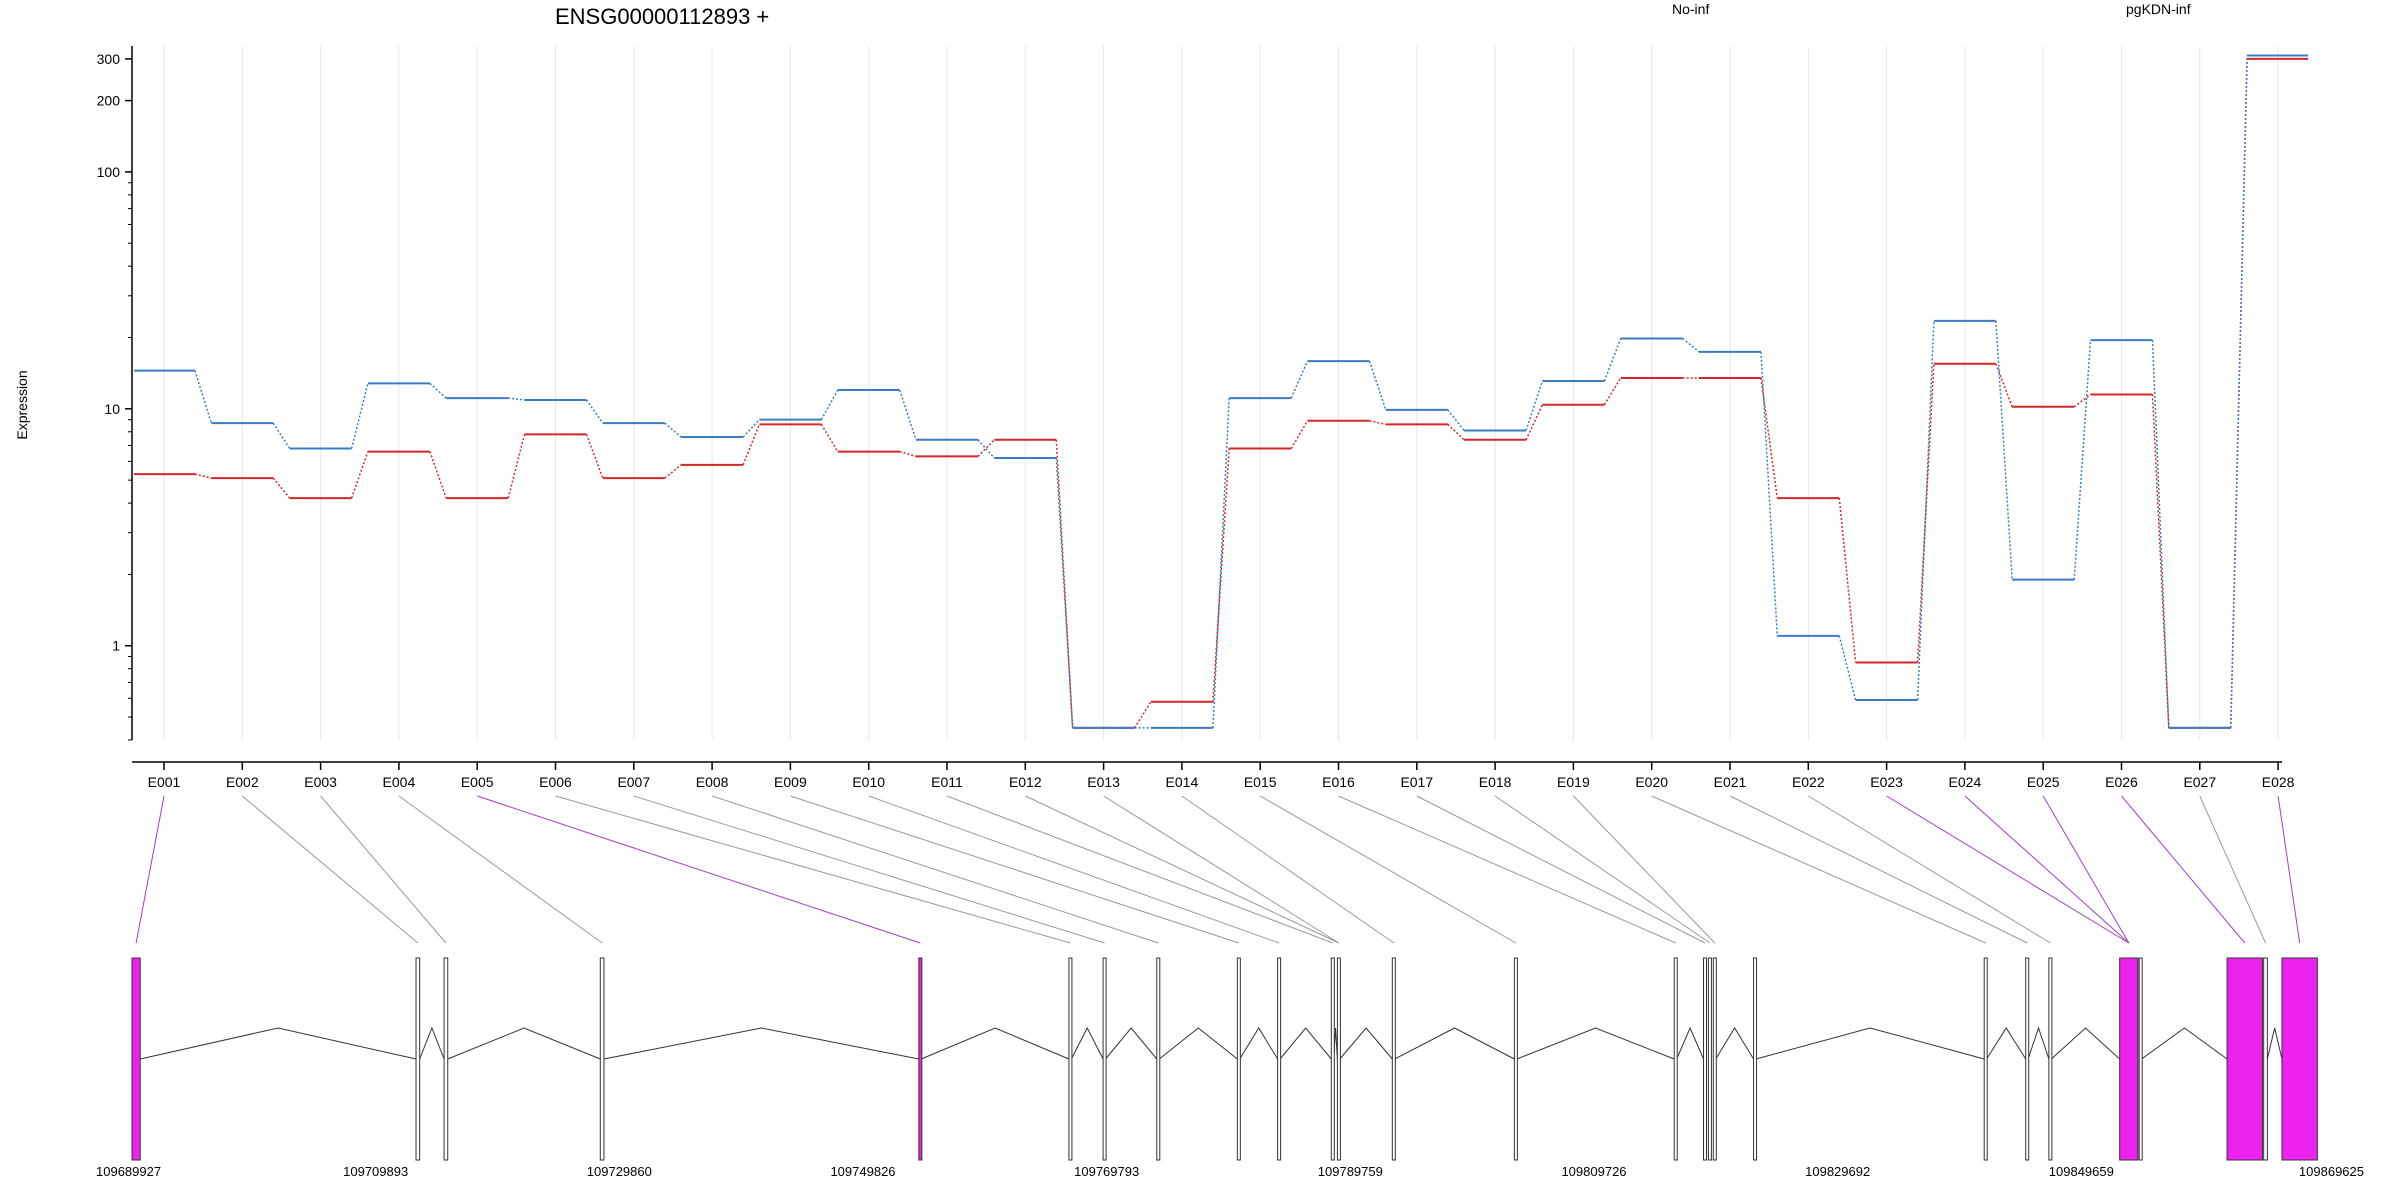 This screenshot has width=2400, height=1200. Describe the element at coordinates (2278, 782) in the screenshot. I see `x-tick-label-e028: E028` at that location.